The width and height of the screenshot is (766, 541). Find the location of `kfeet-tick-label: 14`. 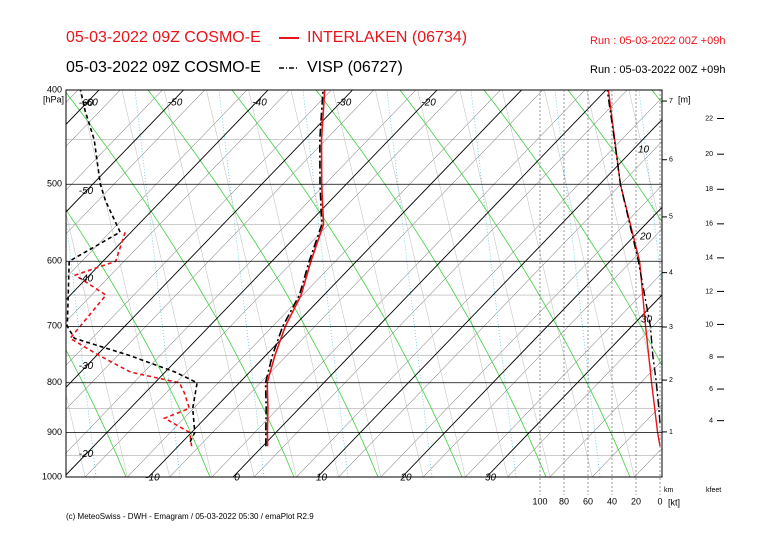

kfeet-tick-label: 14 is located at coordinates (709, 258).